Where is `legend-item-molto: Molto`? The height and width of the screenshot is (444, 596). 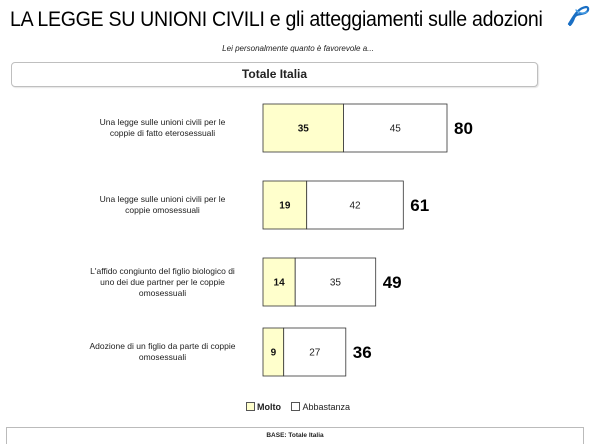 legend-item-molto: Molto is located at coordinates (264, 407).